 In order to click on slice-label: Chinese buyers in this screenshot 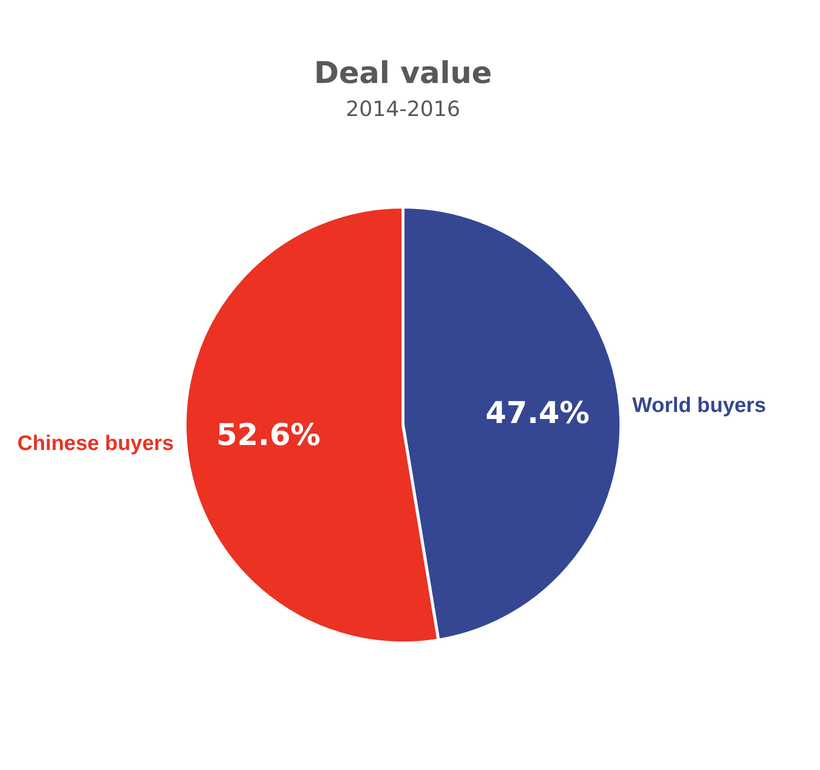, I will do `click(95, 443)`.